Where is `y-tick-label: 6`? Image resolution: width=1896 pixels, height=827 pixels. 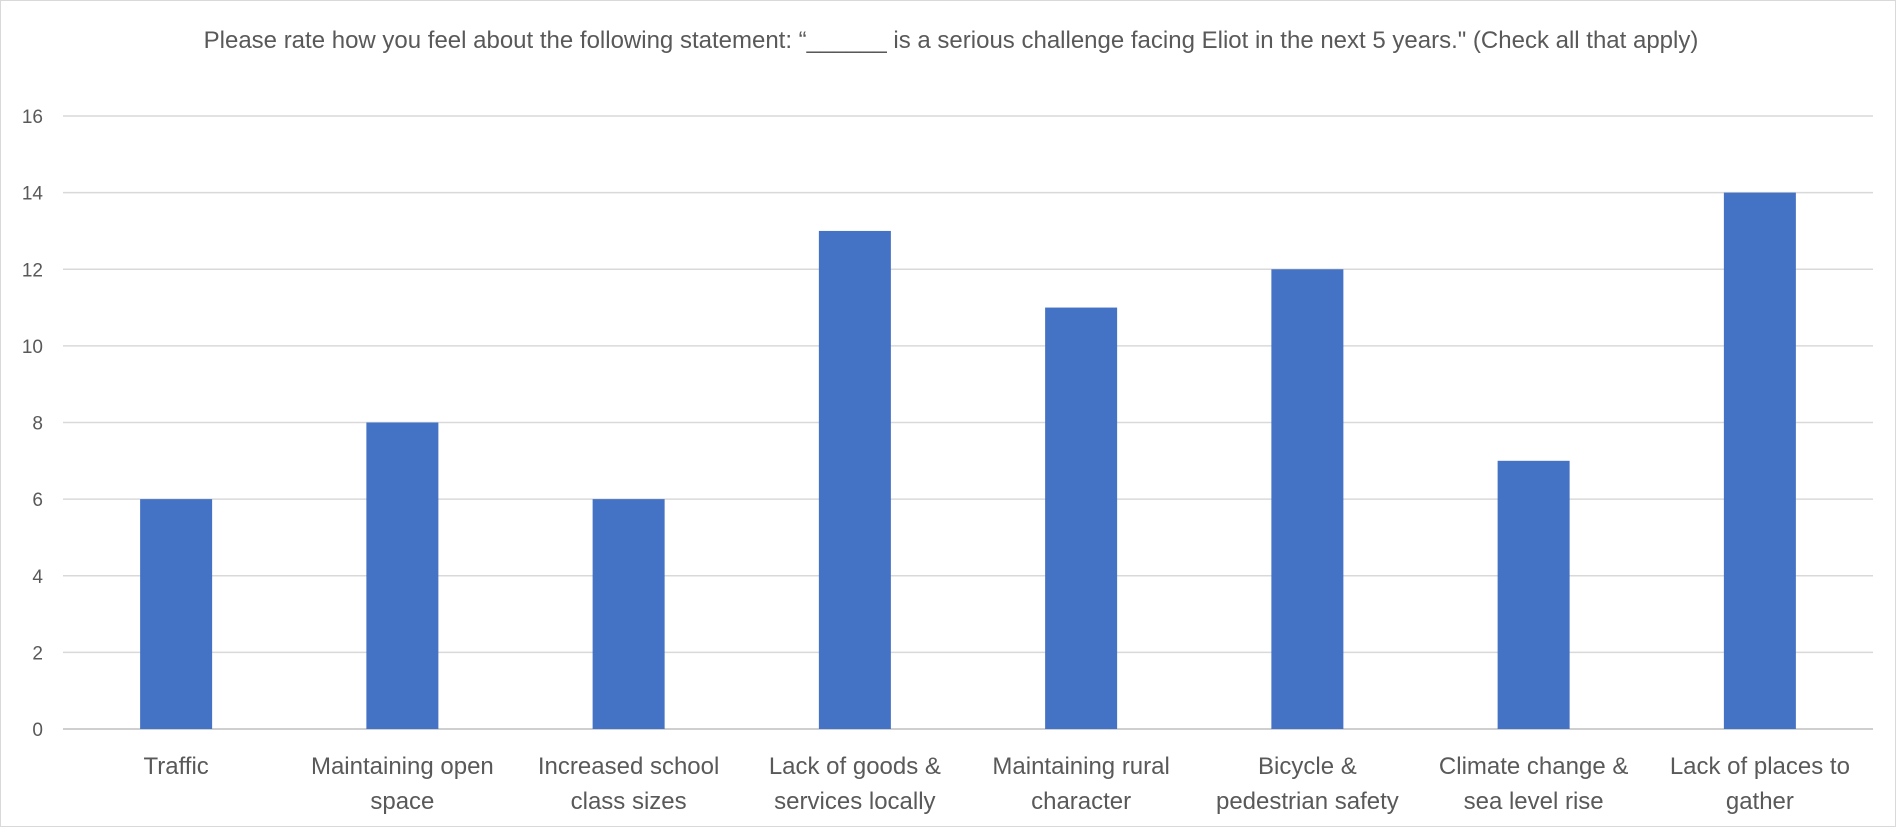 y-tick-label: 6 is located at coordinates (37, 500).